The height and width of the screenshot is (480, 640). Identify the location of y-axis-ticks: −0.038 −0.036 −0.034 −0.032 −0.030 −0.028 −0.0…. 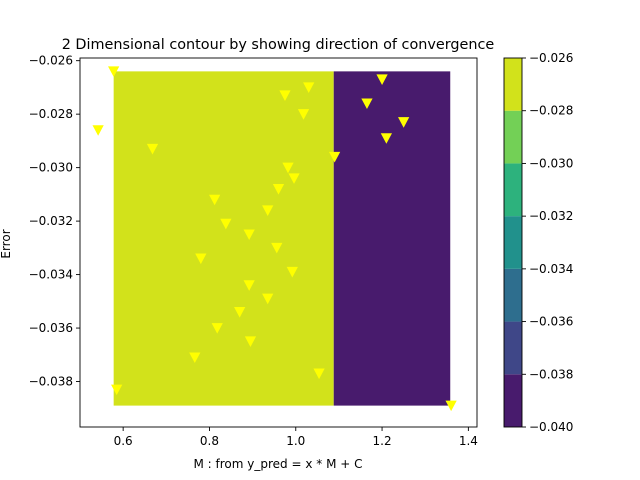
(54, 221).